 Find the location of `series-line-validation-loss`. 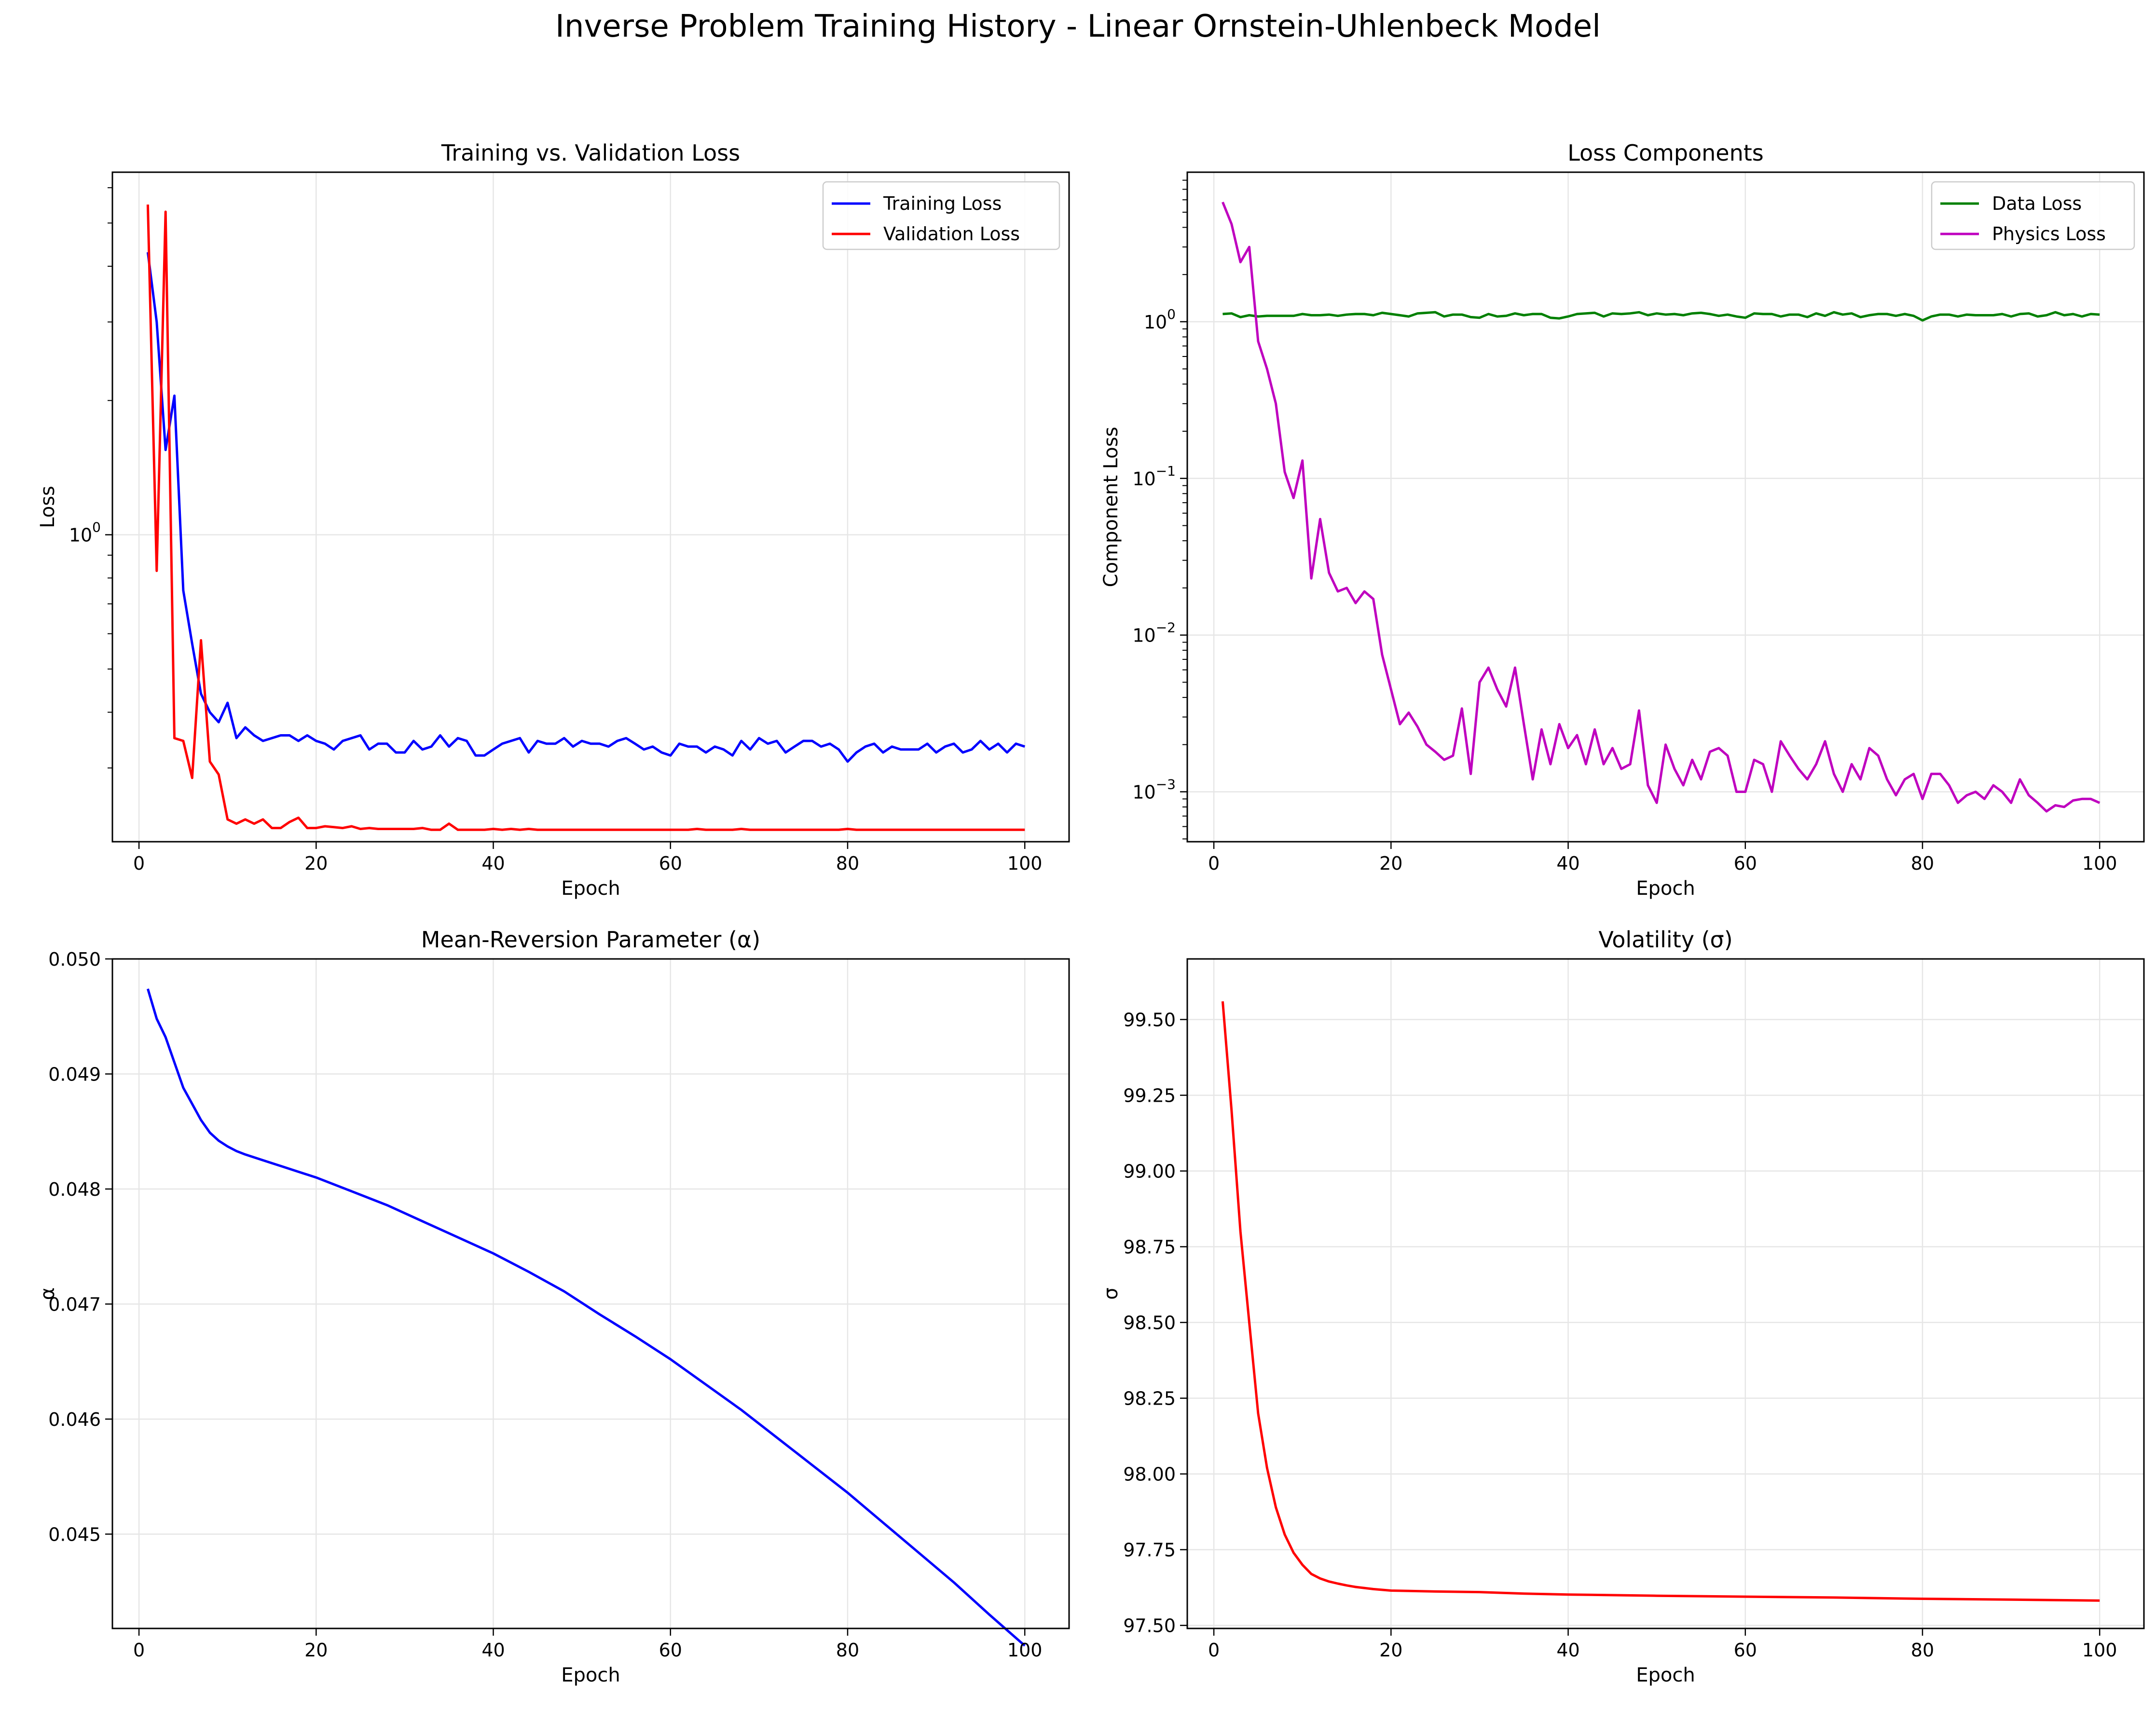

series-line-validation-loss is located at coordinates (585, 518).